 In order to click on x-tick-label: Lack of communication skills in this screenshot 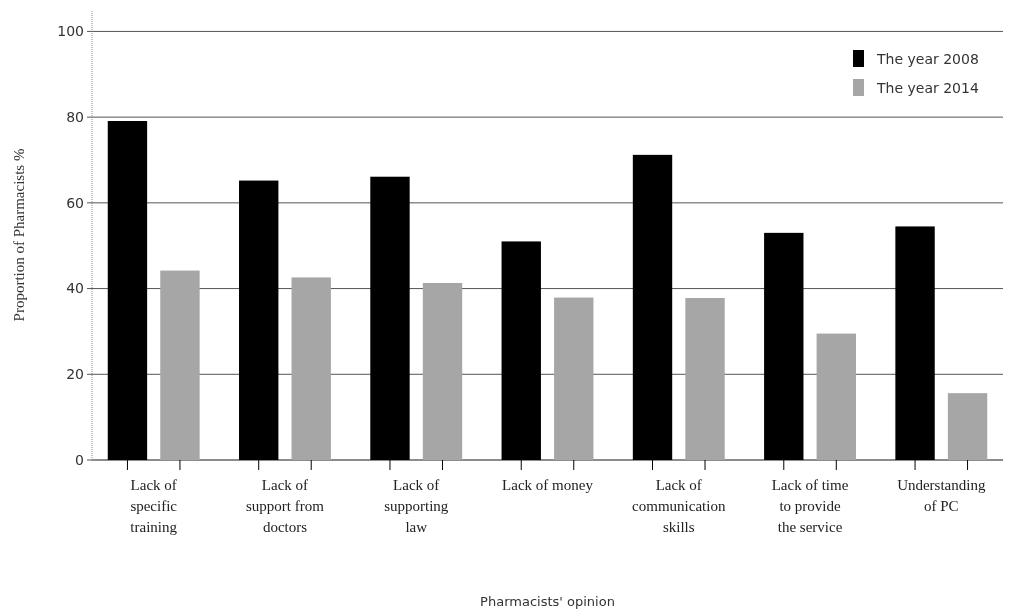, I will do `click(679, 506)`.